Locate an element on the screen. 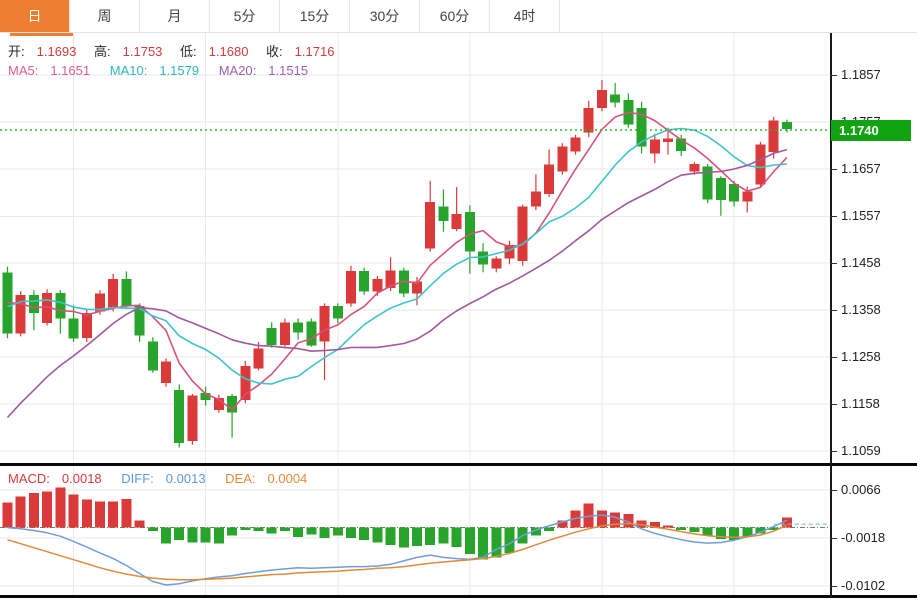 The width and height of the screenshot is (917, 600). macd-tick-label: 0.0066 is located at coordinates (861, 489).